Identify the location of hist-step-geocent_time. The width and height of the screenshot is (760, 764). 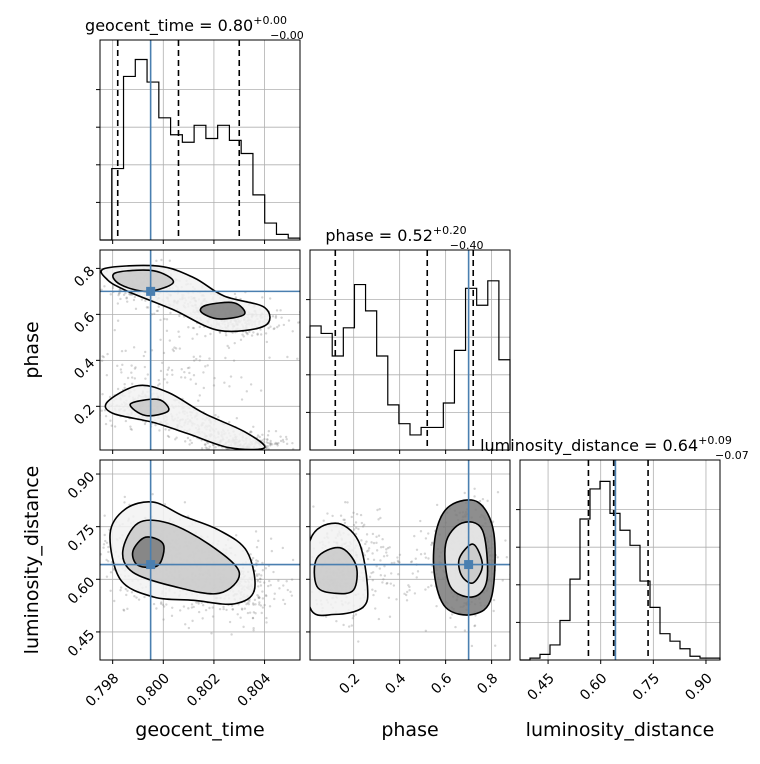
(200, 149).